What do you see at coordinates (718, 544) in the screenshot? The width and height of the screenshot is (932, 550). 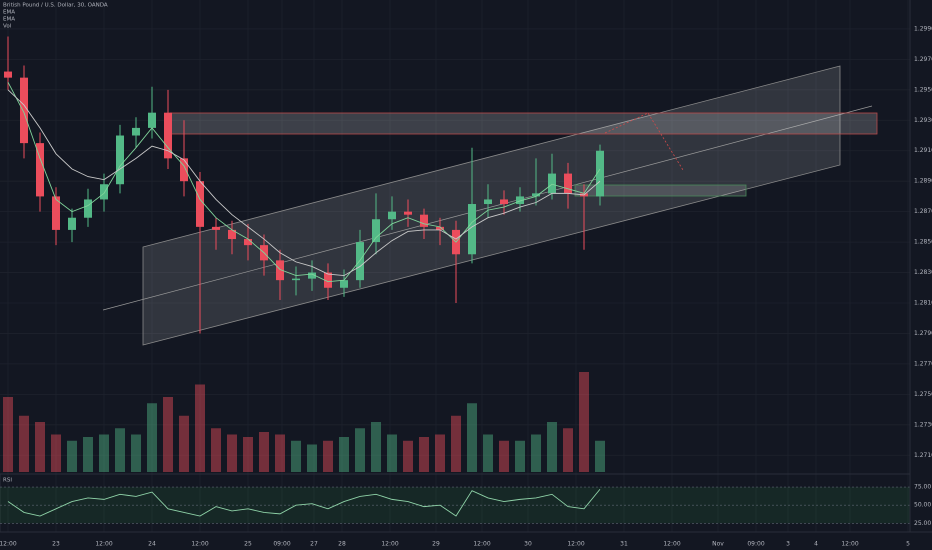 I see `x-tick-label: Nov` at bounding box center [718, 544].